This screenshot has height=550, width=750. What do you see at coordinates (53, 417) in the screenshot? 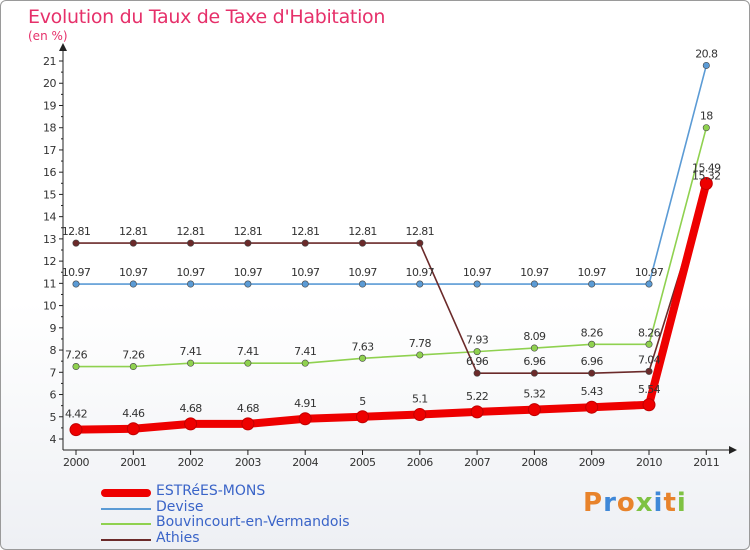
I see `y-tick-label: 5` at bounding box center [53, 417].